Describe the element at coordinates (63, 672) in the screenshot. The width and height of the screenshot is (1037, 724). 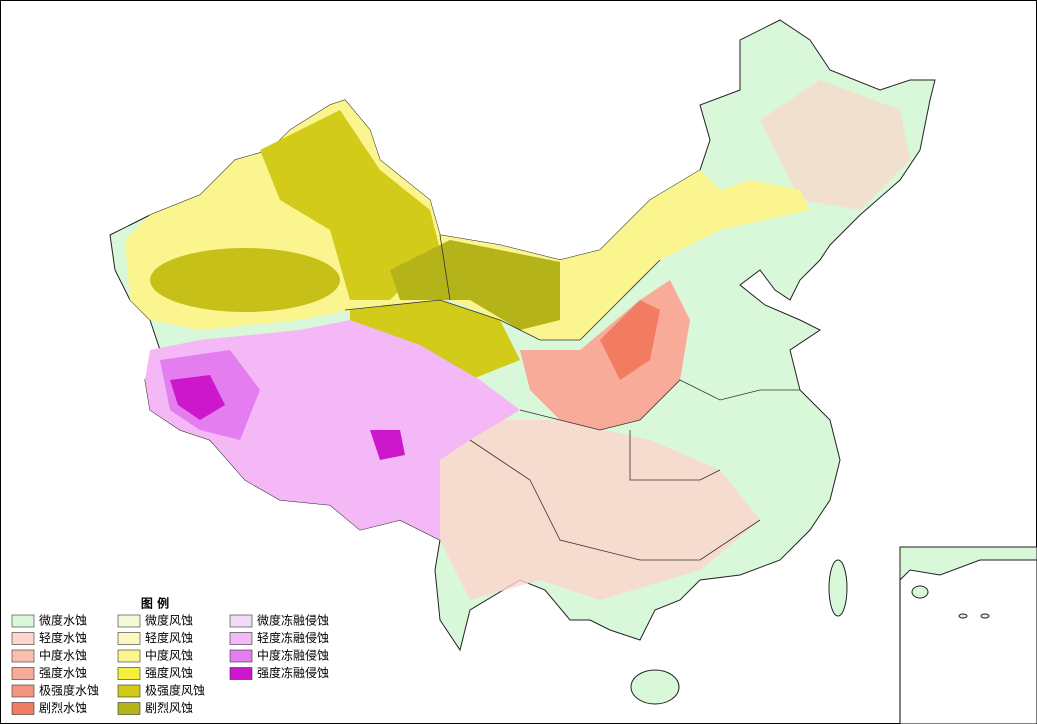
I see `legend-label: 强度水蚀` at that location.